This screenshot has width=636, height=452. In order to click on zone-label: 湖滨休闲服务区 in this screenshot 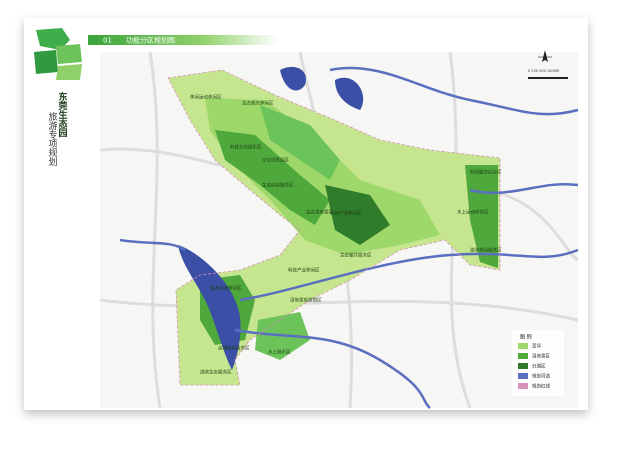, I will do `click(486, 250)`.